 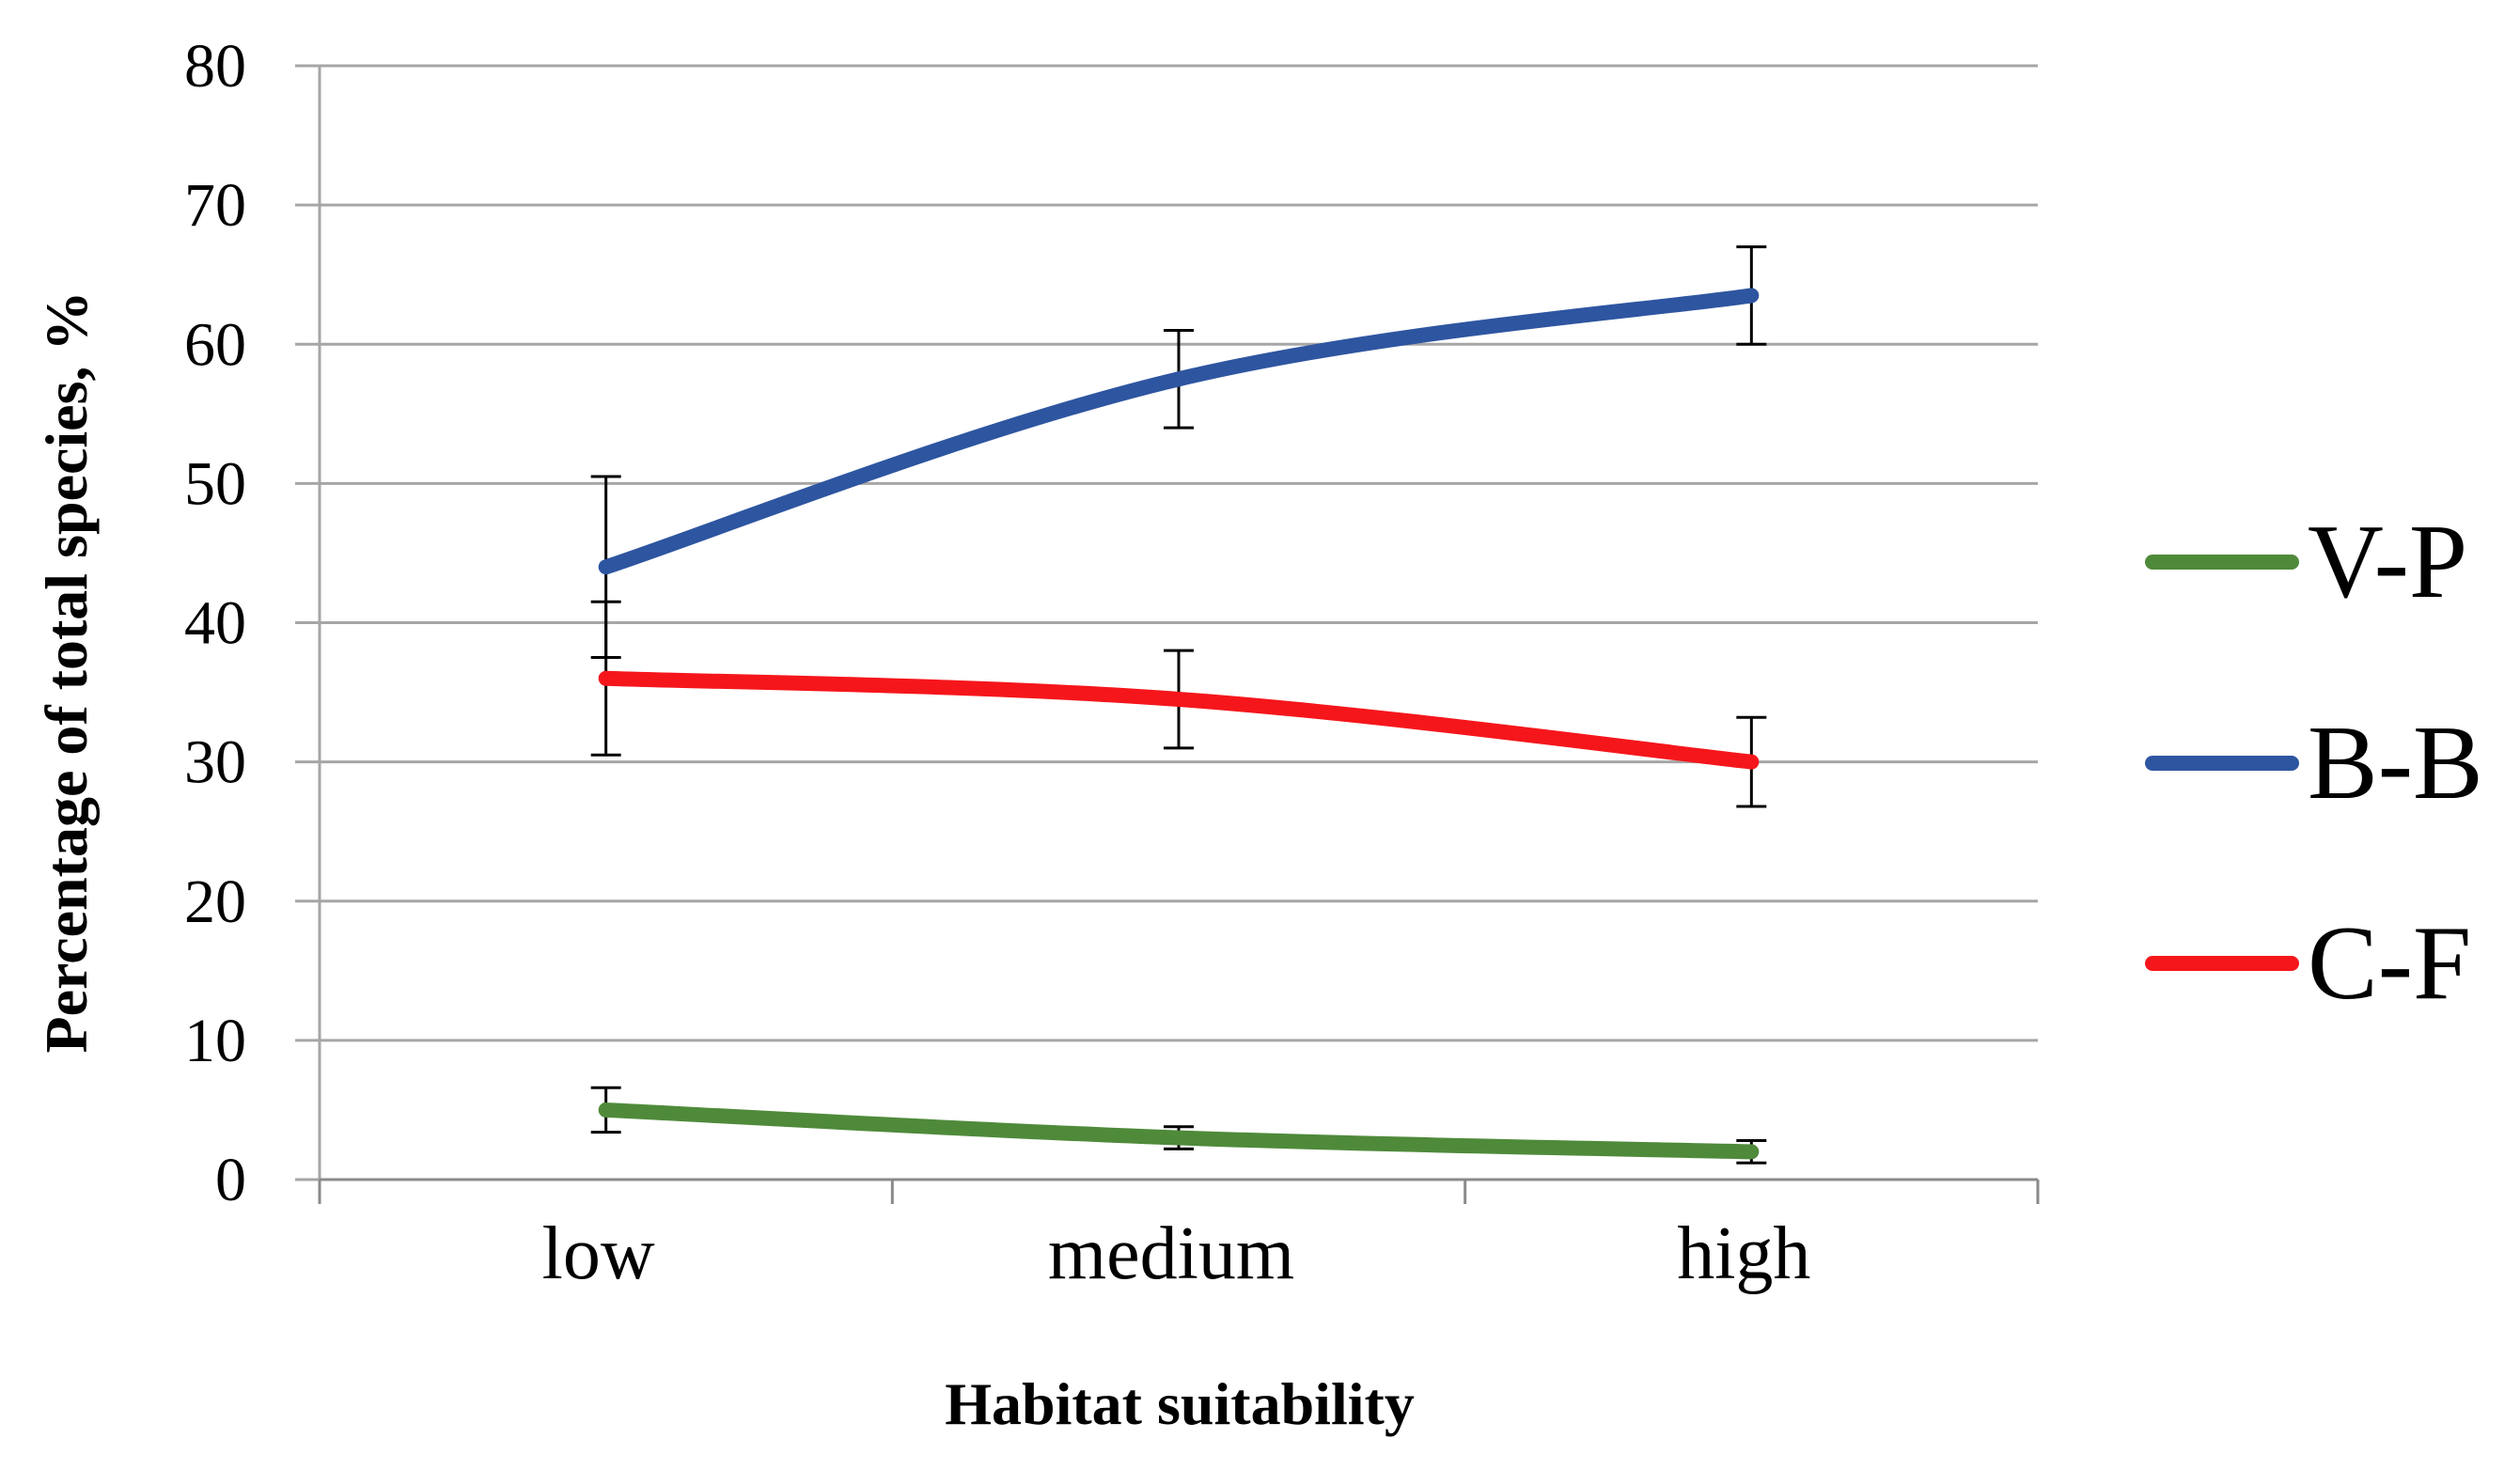 What do you see at coordinates (2395, 763) in the screenshot?
I see `legend-label-b-b: B-B` at bounding box center [2395, 763].